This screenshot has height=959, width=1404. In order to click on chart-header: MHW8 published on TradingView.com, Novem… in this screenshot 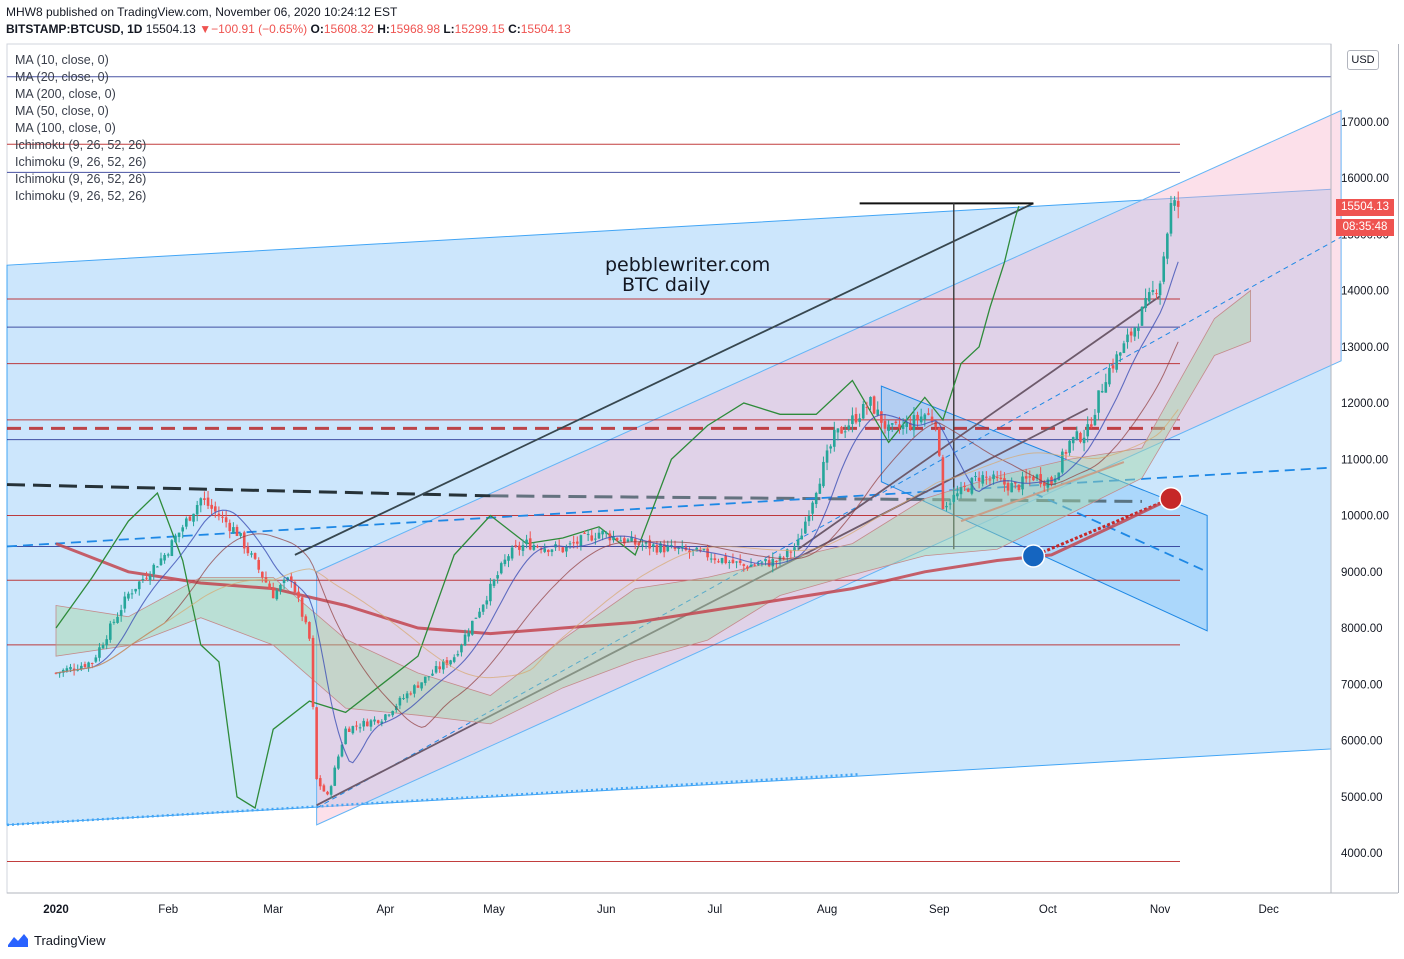, I will do `click(288, 21)`.